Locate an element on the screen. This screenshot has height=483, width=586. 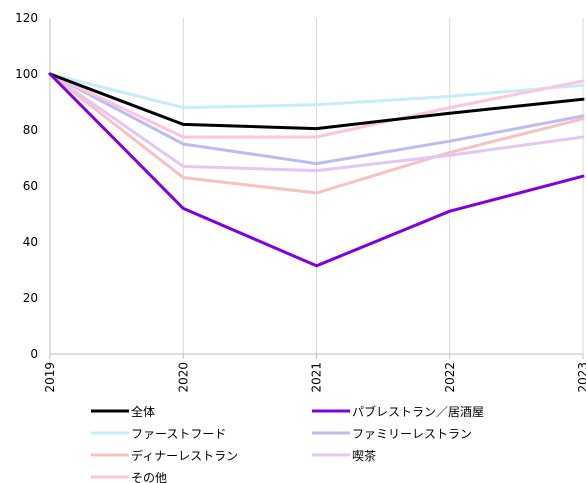
legend-item: 全体 is located at coordinates (123, 411).